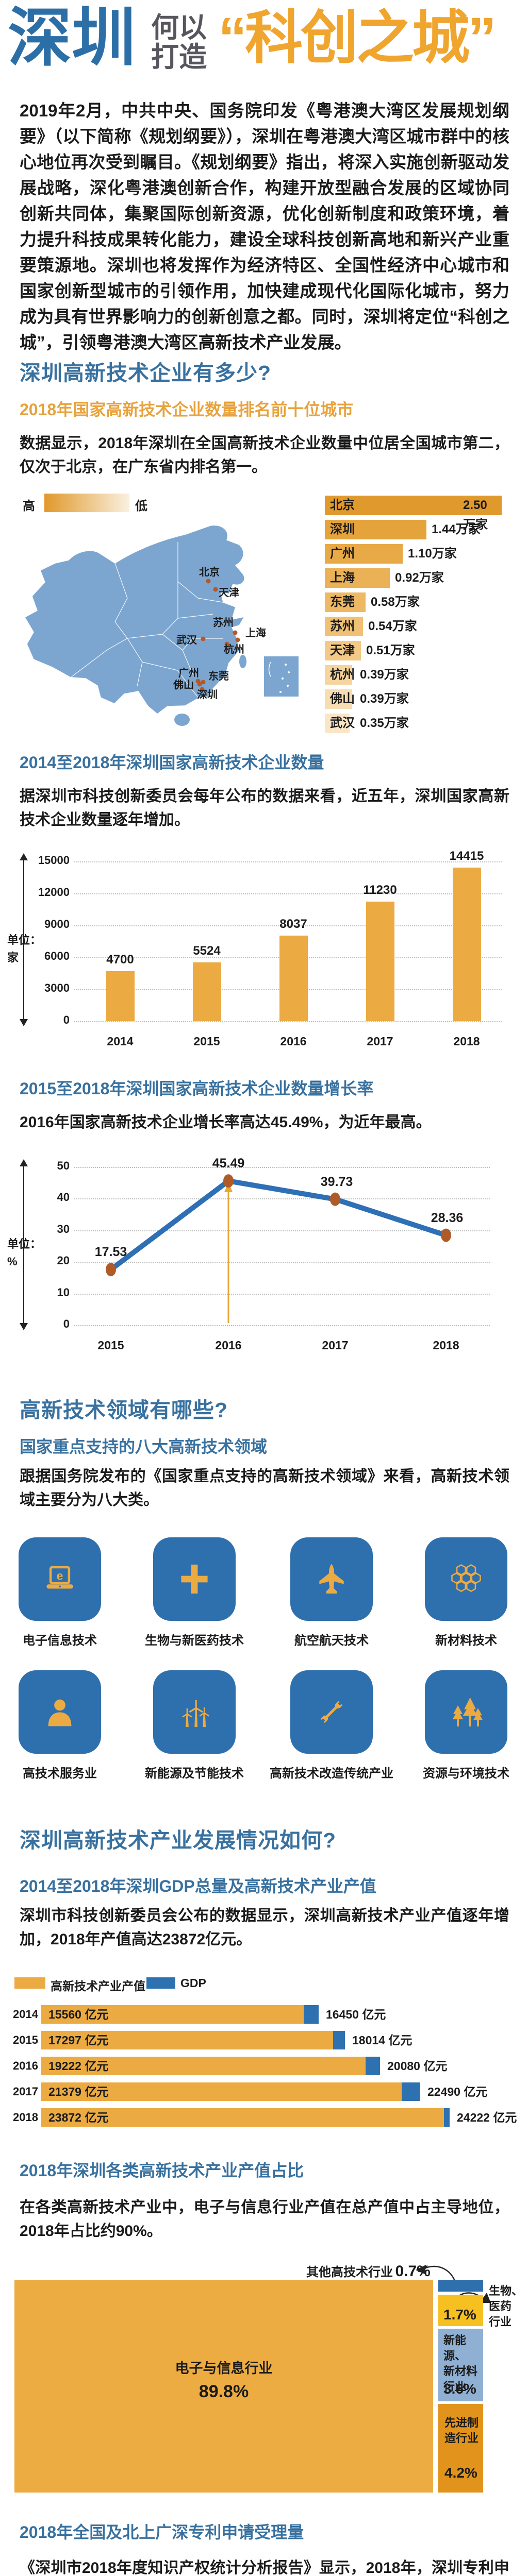  I want to click on gdp-bar-gdp-value: 24222 亿元, so click(487, 2117).